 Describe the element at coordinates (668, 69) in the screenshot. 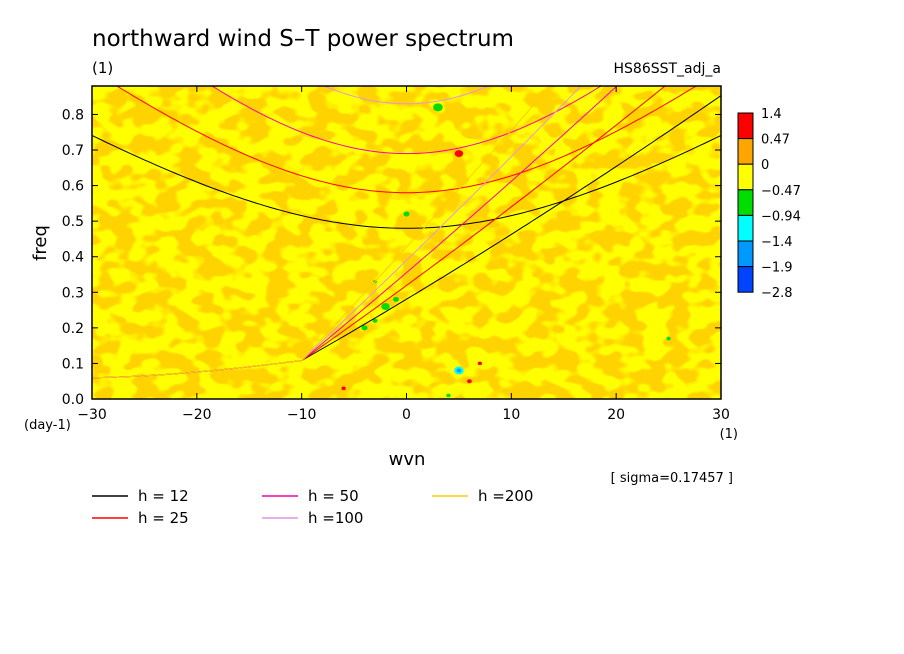

I see `run-label: HS86SST_adj_a` at that location.